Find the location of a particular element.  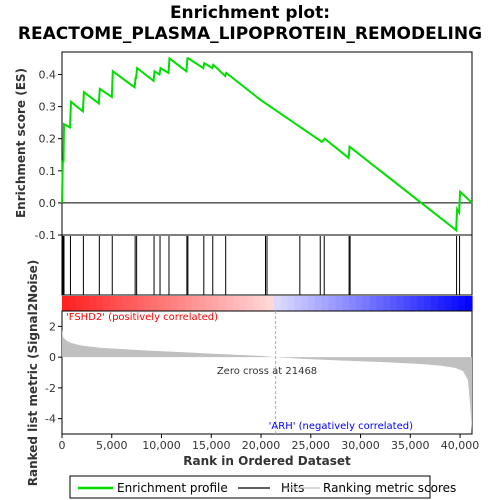

es-y-axis: -0.1 0.0 0.1 0.2 0.3 0.4 is located at coordinates (48, 155).